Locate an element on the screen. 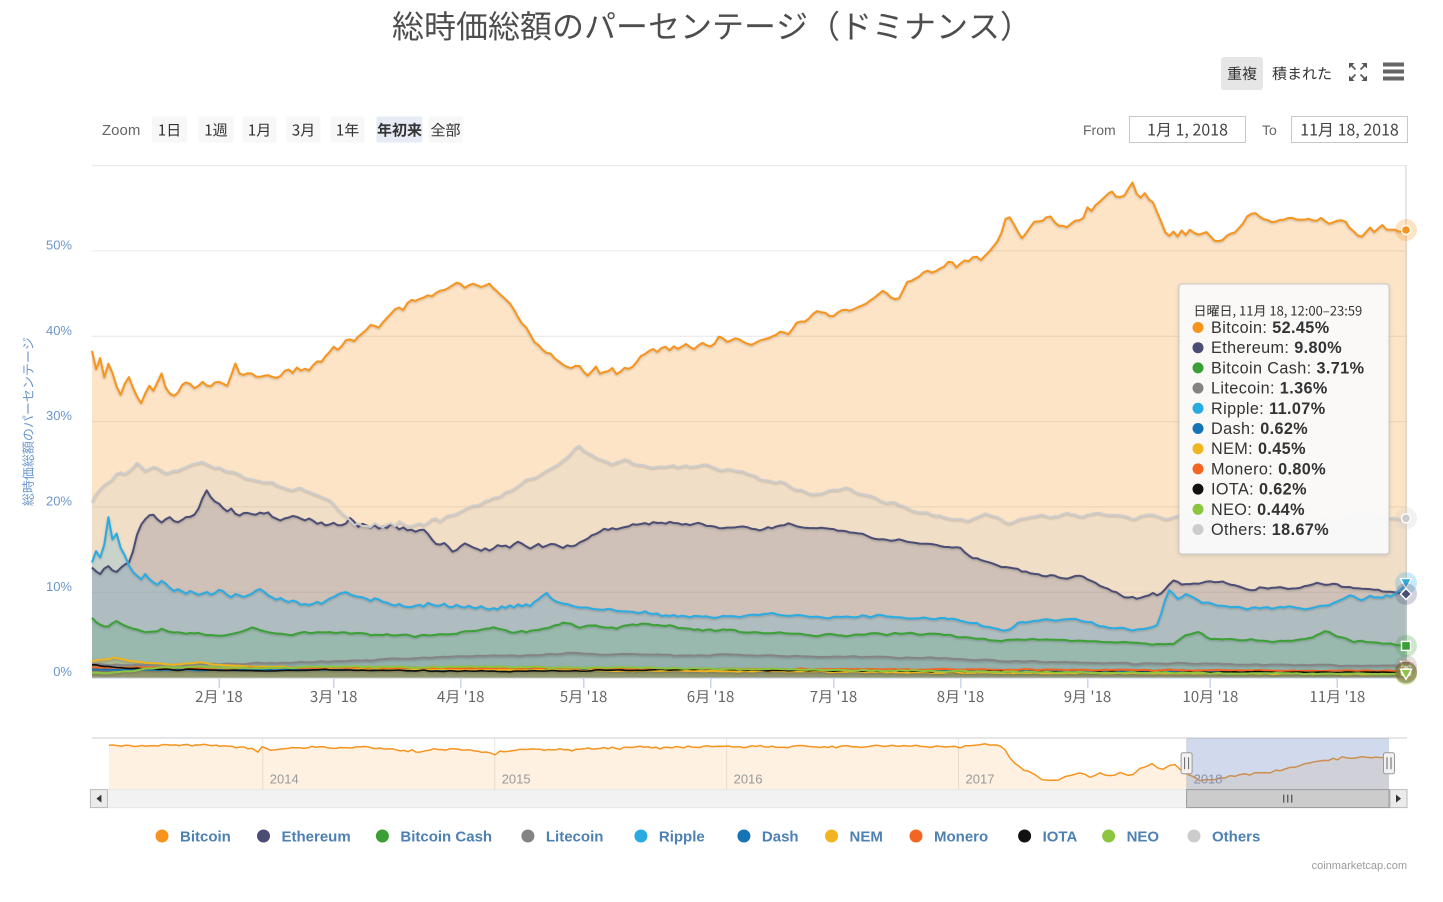  svg-text: Bitcoin is located at coordinates (205, 837).